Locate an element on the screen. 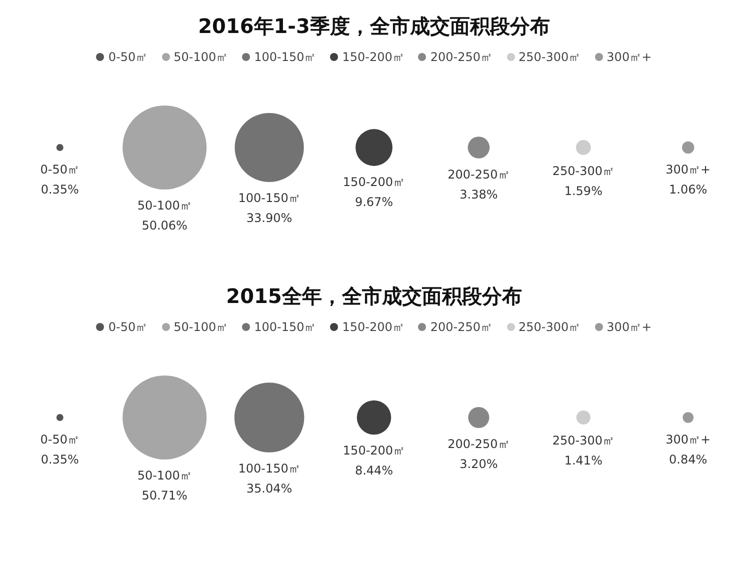 This screenshot has height=562, width=748. data-label: 35.04% is located at coordinates (269, 488).